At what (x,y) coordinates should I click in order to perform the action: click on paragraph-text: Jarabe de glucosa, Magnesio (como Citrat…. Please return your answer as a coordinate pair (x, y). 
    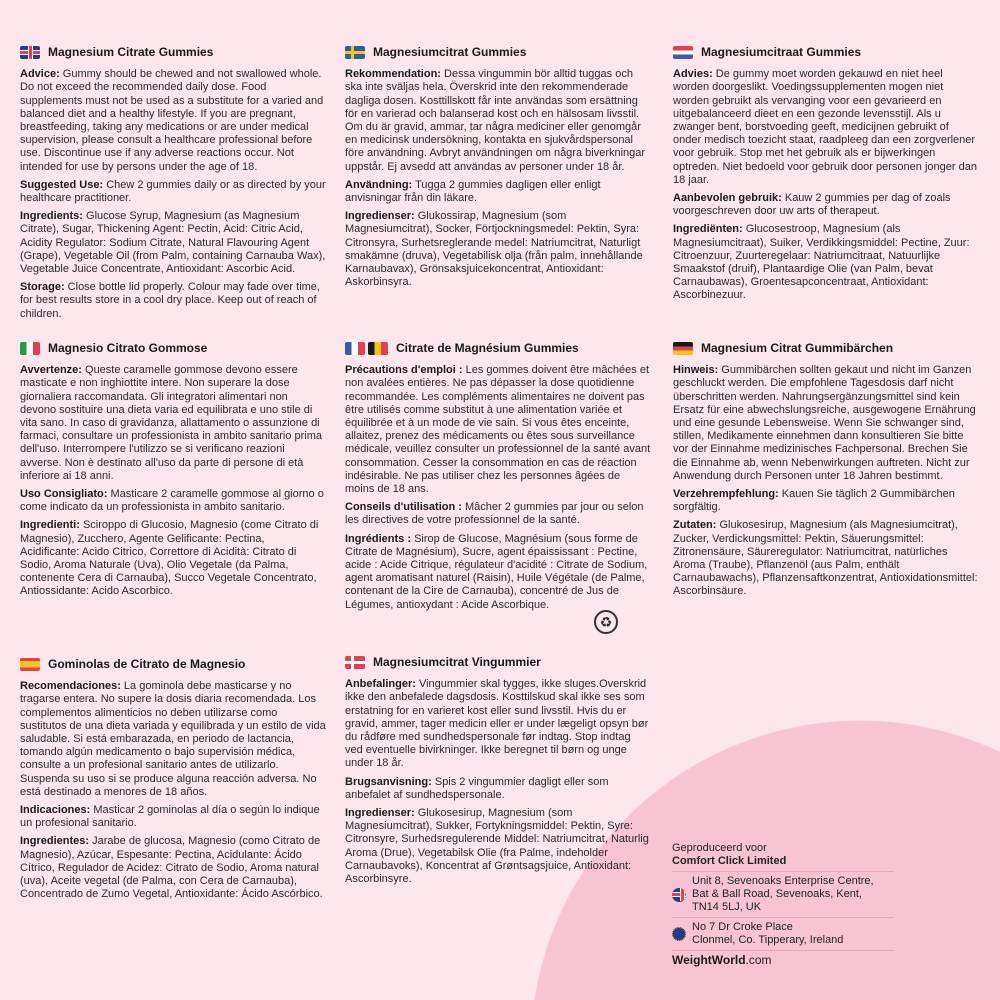
    Looking at the image, I should click on (171, 868).